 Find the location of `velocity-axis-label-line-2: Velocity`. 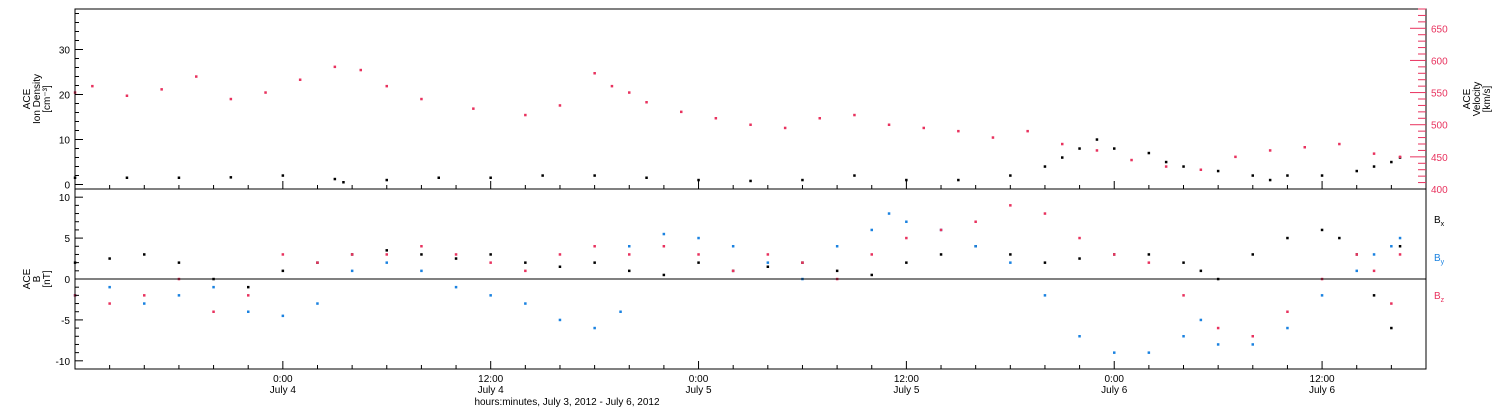

velocity-axis-label-line-2: Velocity is located at coordinates (1477, 99).